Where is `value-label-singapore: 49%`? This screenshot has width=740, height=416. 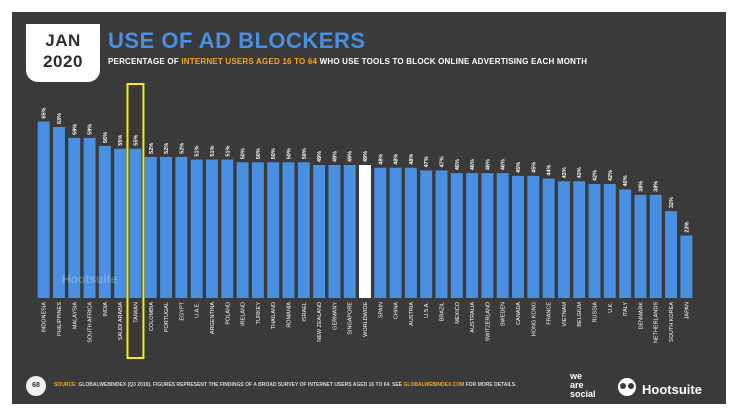 value-label-singapore: 49% is located at coordinates (351, 156).